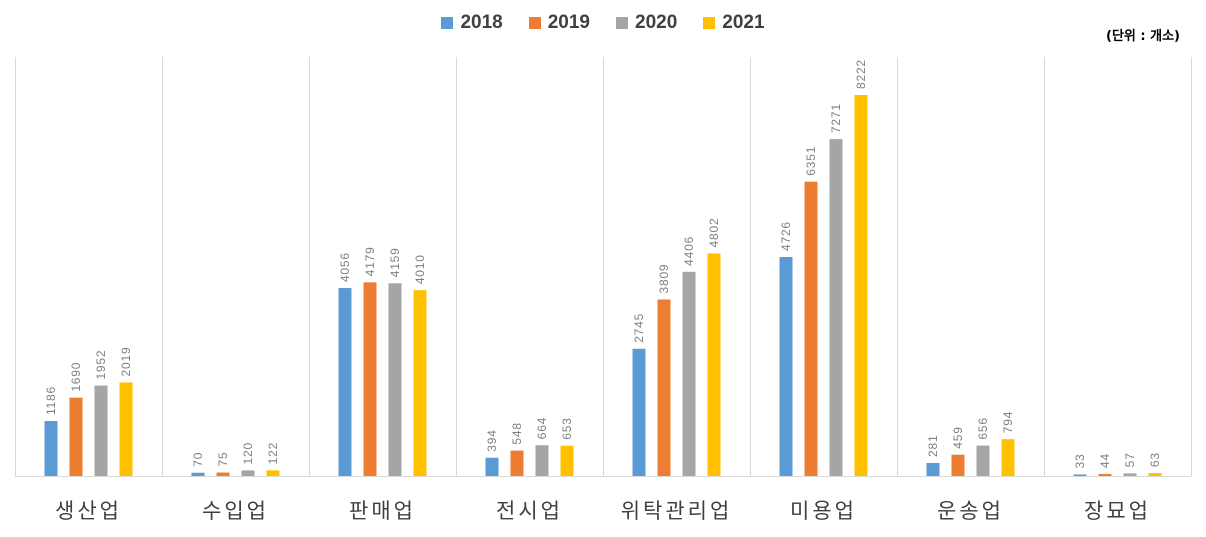 The image size is (1206, 537). I want to click on bar-2019-미용업, so click(811, 328).